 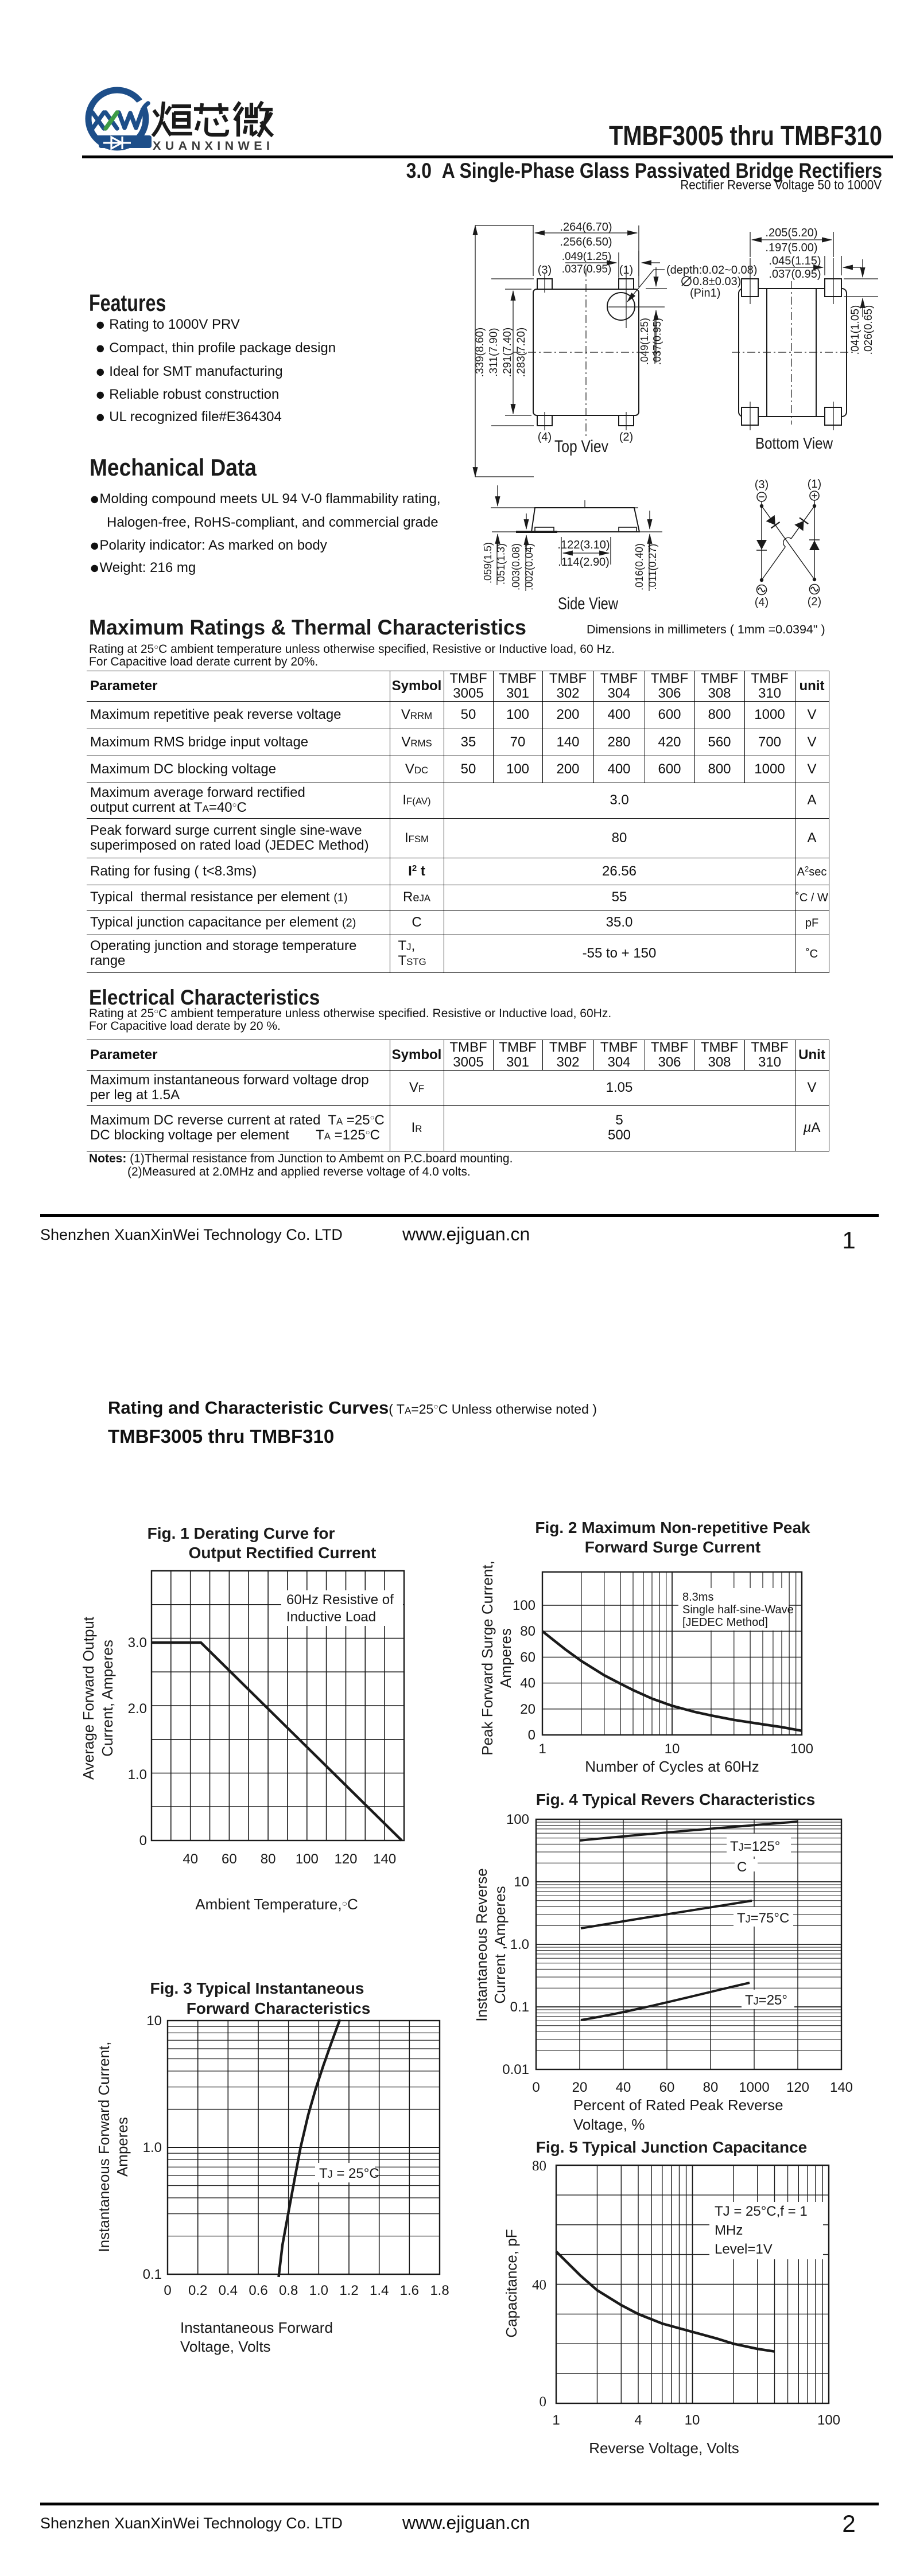 I want to click on svg-text: 80, so click(x=711, y=2087).